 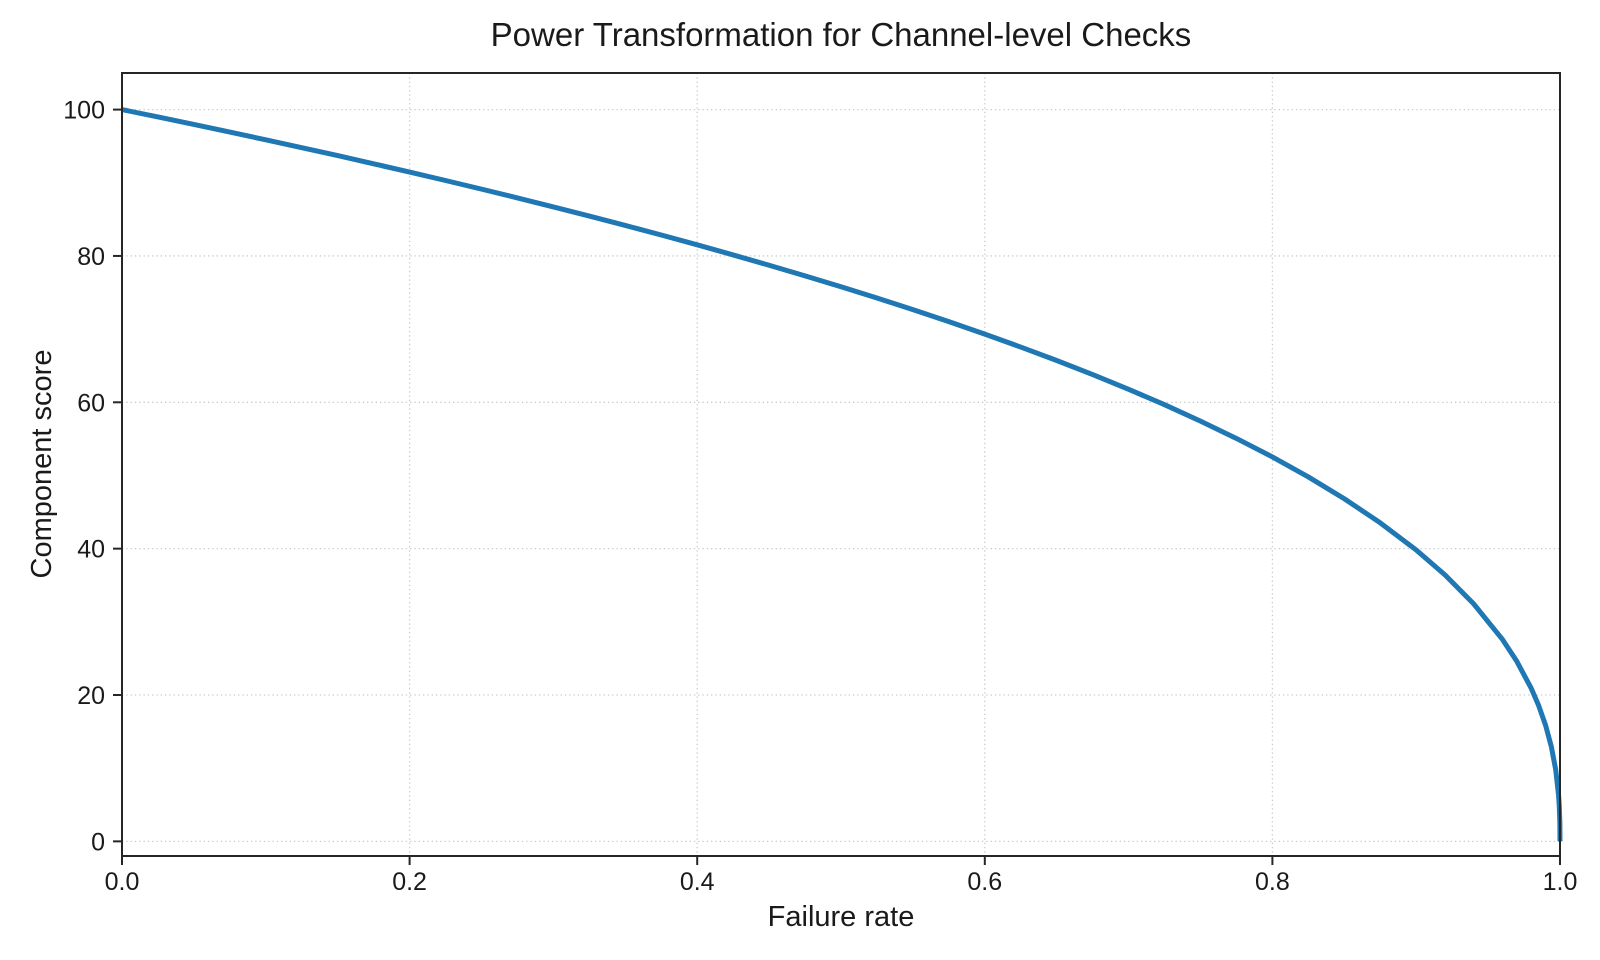 I want to click on x-tick-label: 0.0, so click(x=122, y=882).